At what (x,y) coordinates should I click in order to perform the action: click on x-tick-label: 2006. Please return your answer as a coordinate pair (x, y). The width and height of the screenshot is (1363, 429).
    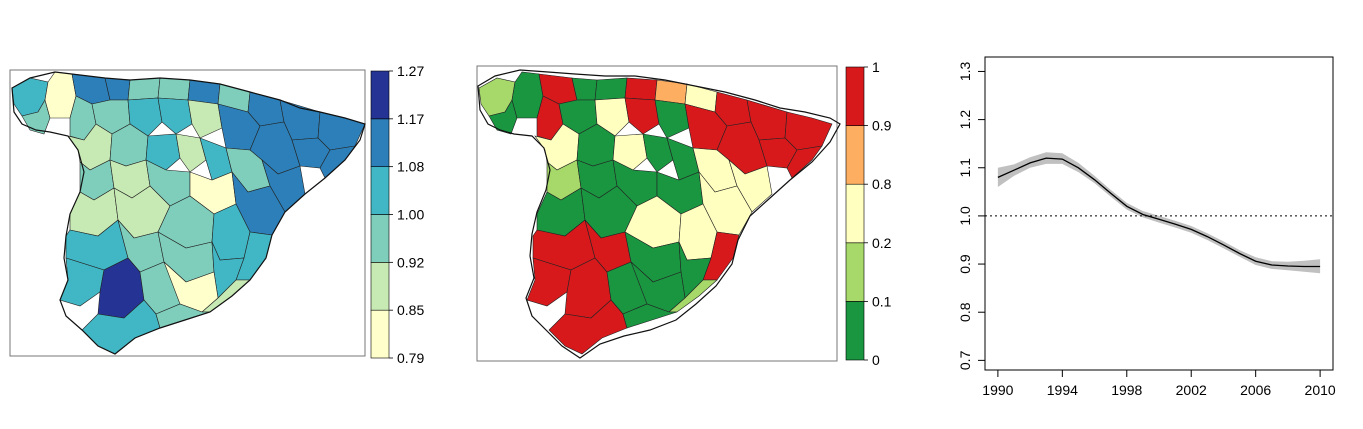
    Looking at the image, I should click on (1255, 390).